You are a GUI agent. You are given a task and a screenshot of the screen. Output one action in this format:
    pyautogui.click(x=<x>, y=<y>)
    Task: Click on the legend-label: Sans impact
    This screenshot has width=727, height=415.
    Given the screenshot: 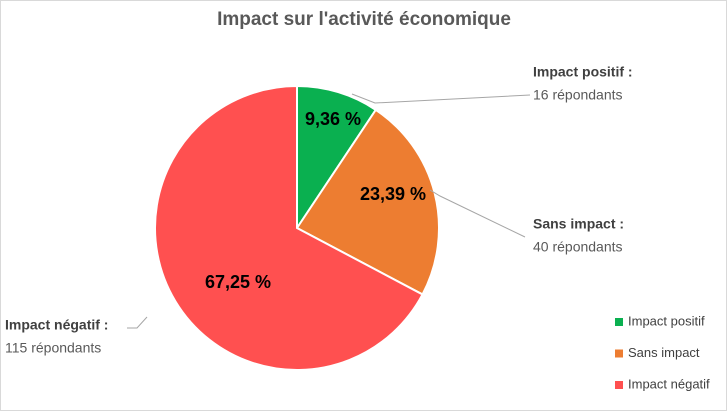 What is the action you would take?
    pyautogui.click(x=664, y=352)
    